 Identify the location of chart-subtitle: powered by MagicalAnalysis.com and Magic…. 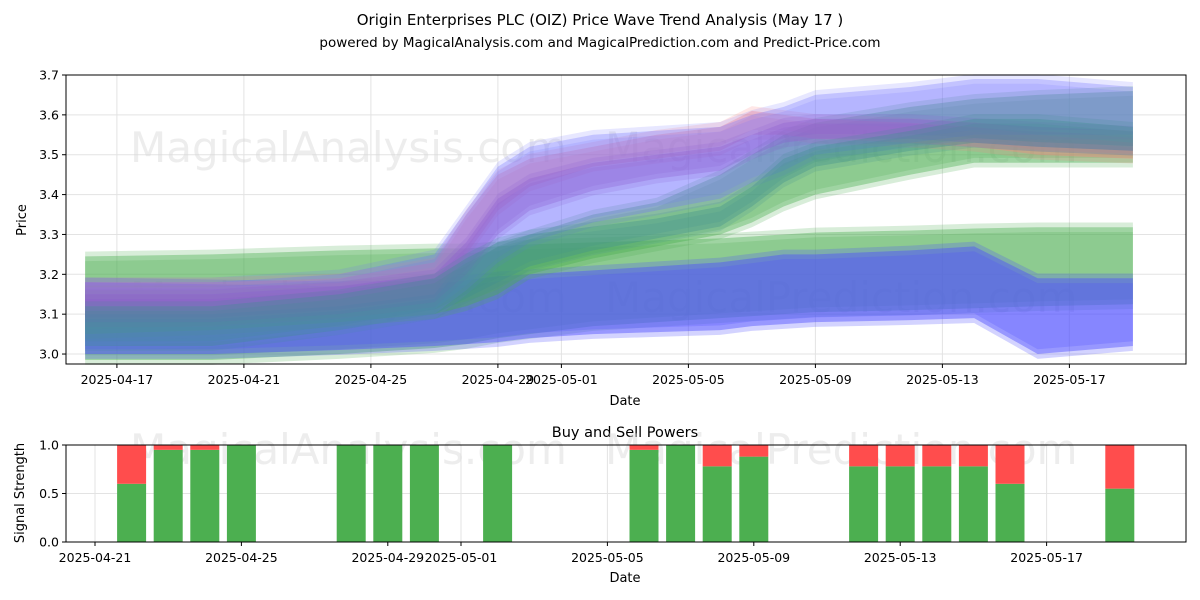
(599, 43).